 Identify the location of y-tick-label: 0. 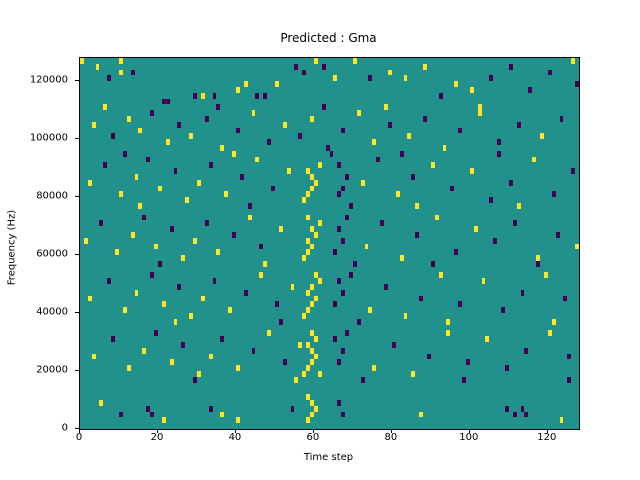
(64, 428).